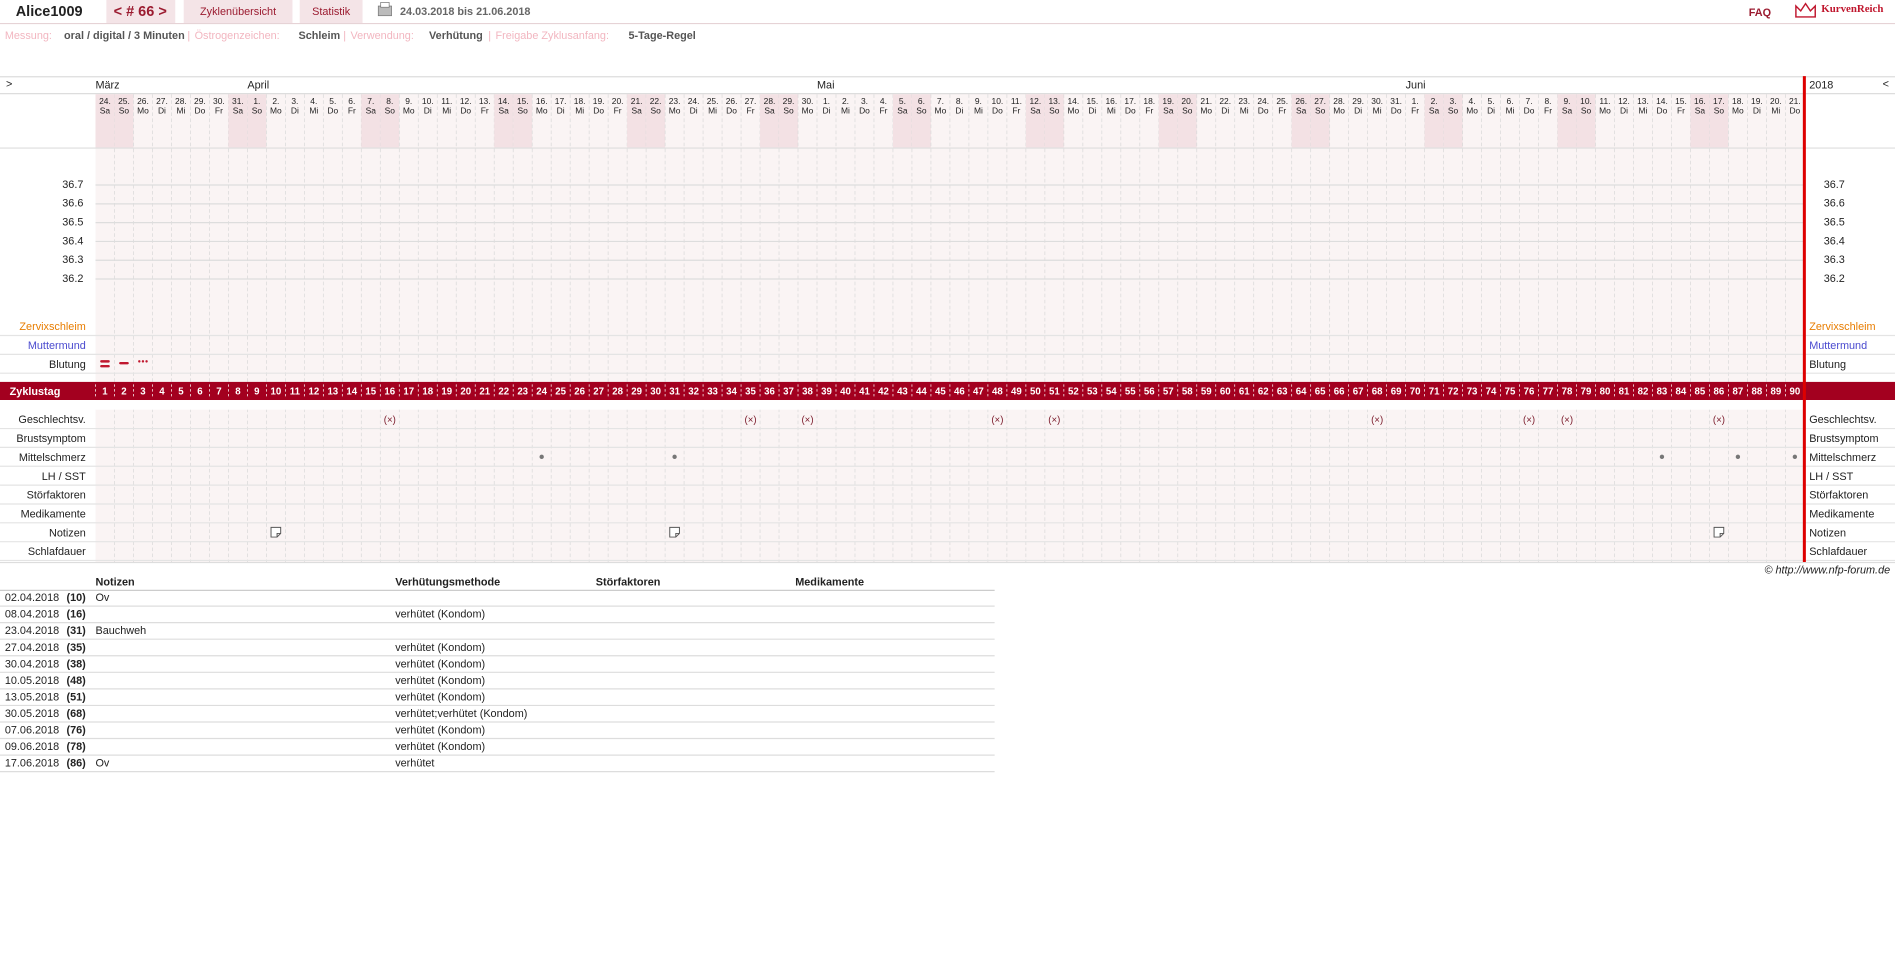  What do you see at coordinates (370, 392) in the screenshot?
I see `cycle-day: 15` at bounding box center [370, 392].